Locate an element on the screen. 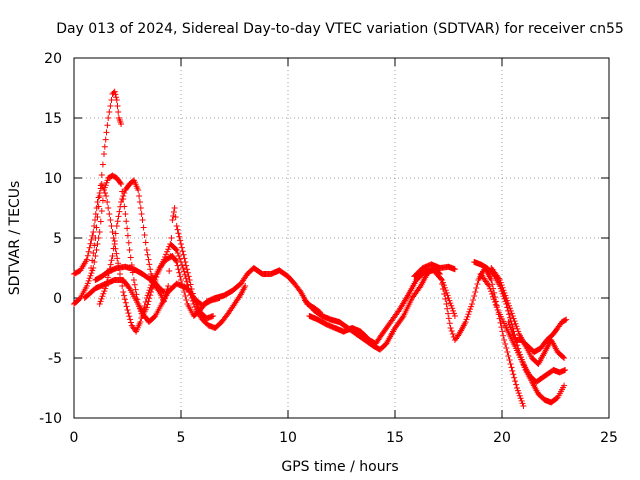 This screenshot has width=640, height=480. y-tick-label: 20 is located at coordinates (53, 59).